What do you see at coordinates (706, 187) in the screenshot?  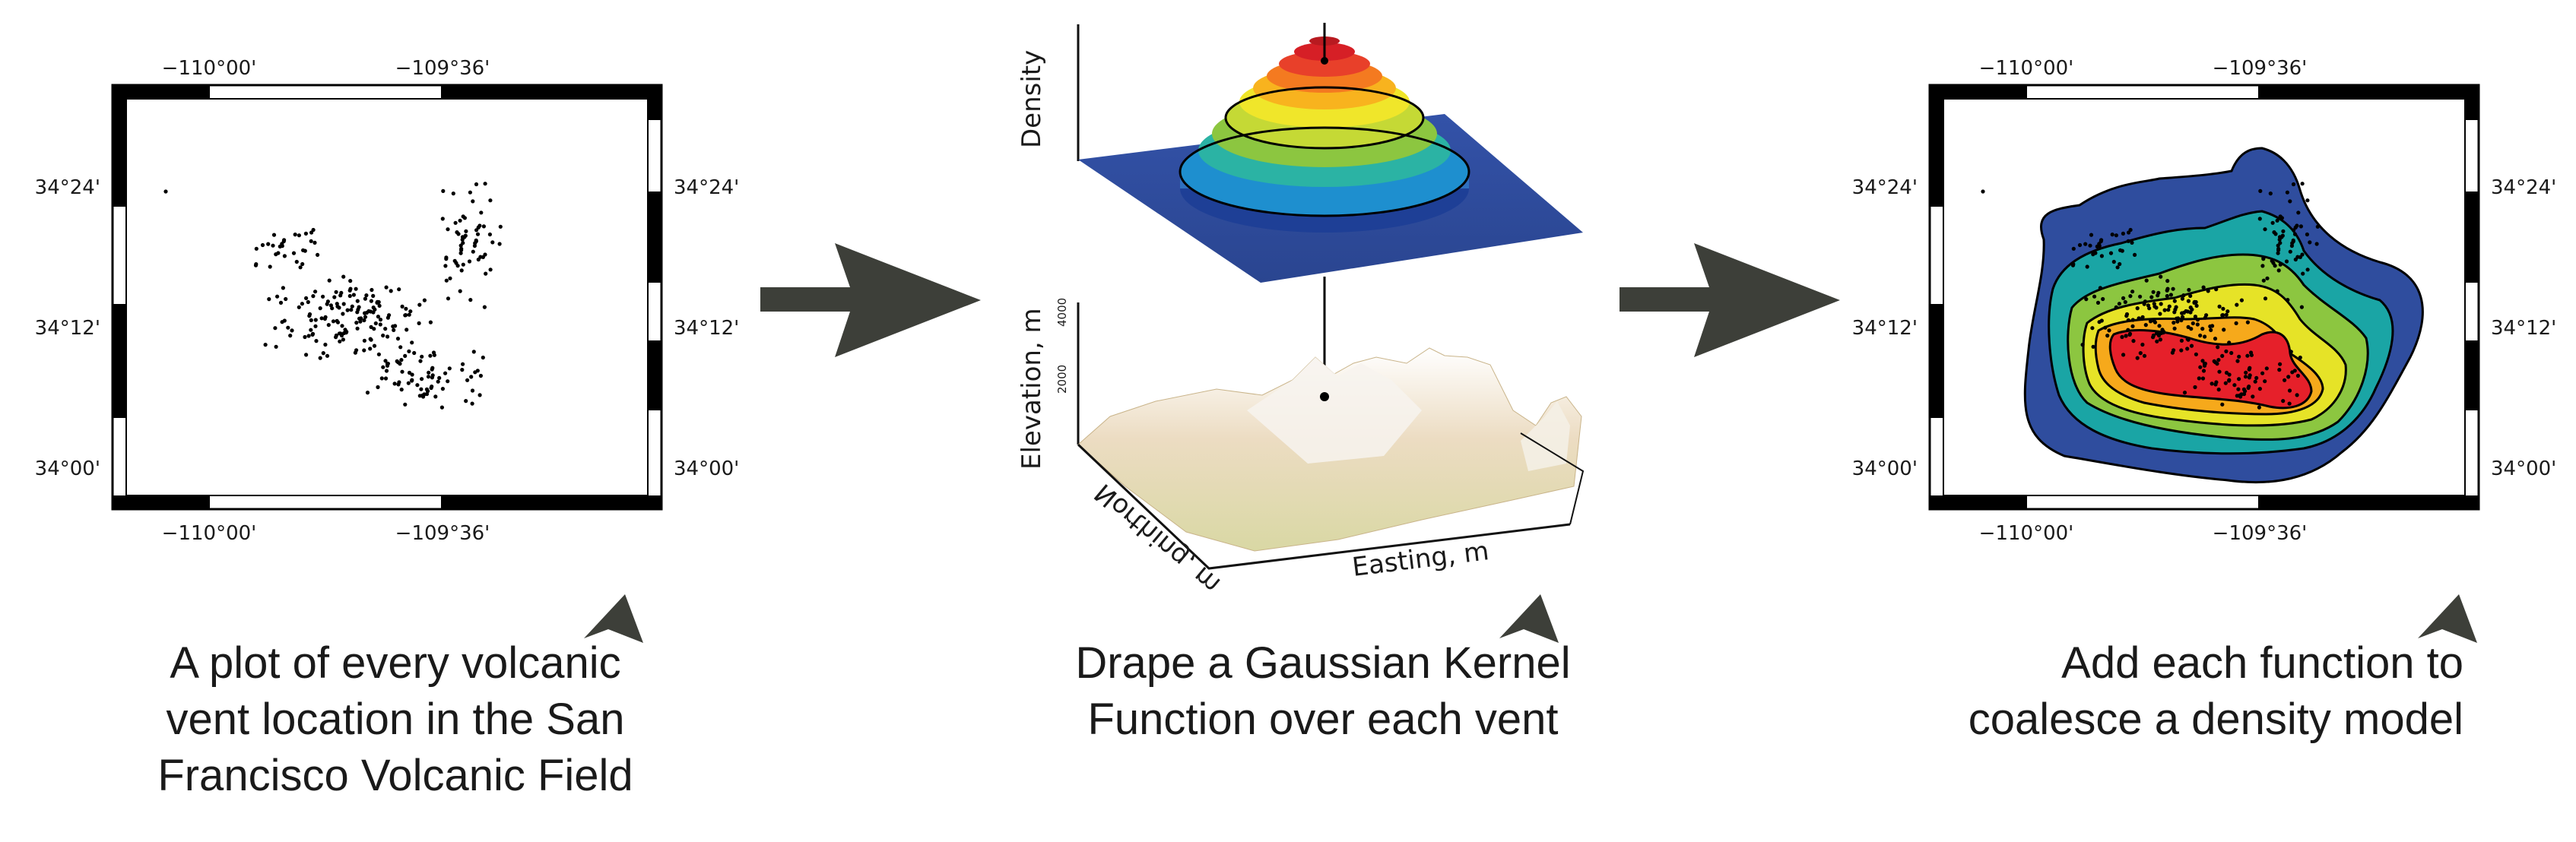 I see `lat-label-right-1: 34°24'` at bounding box center [706, 187].